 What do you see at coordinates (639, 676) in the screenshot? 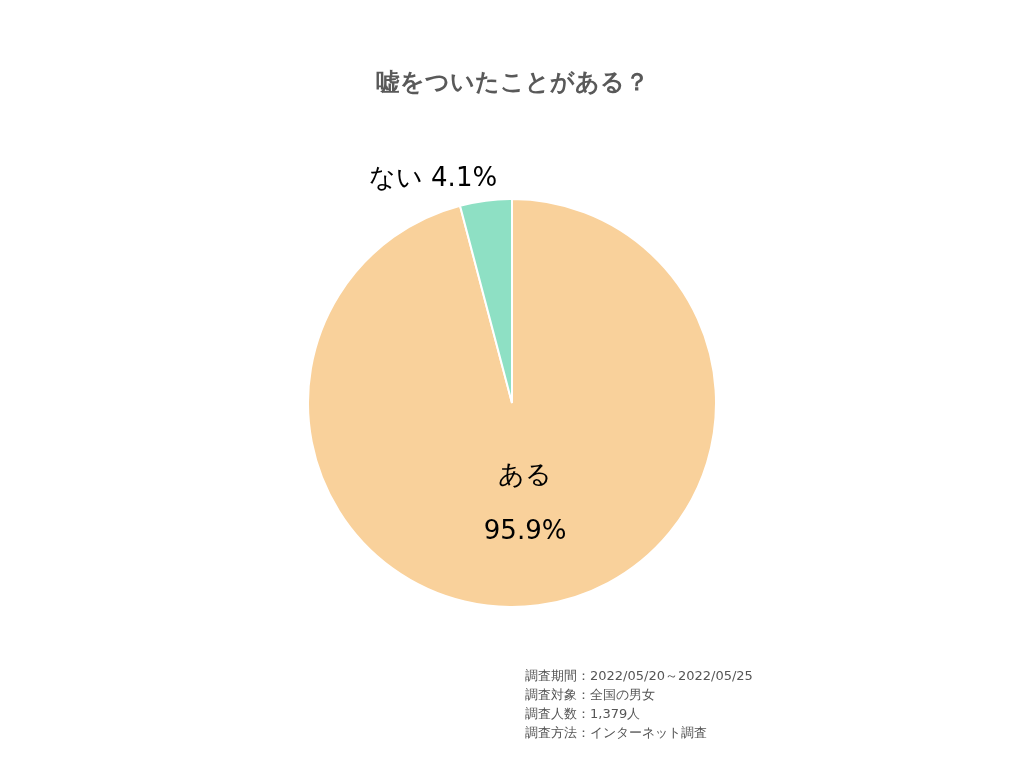
I see `text: 調査期間：2022/05/20～2022/05/25` at bounding box center [639, 676].